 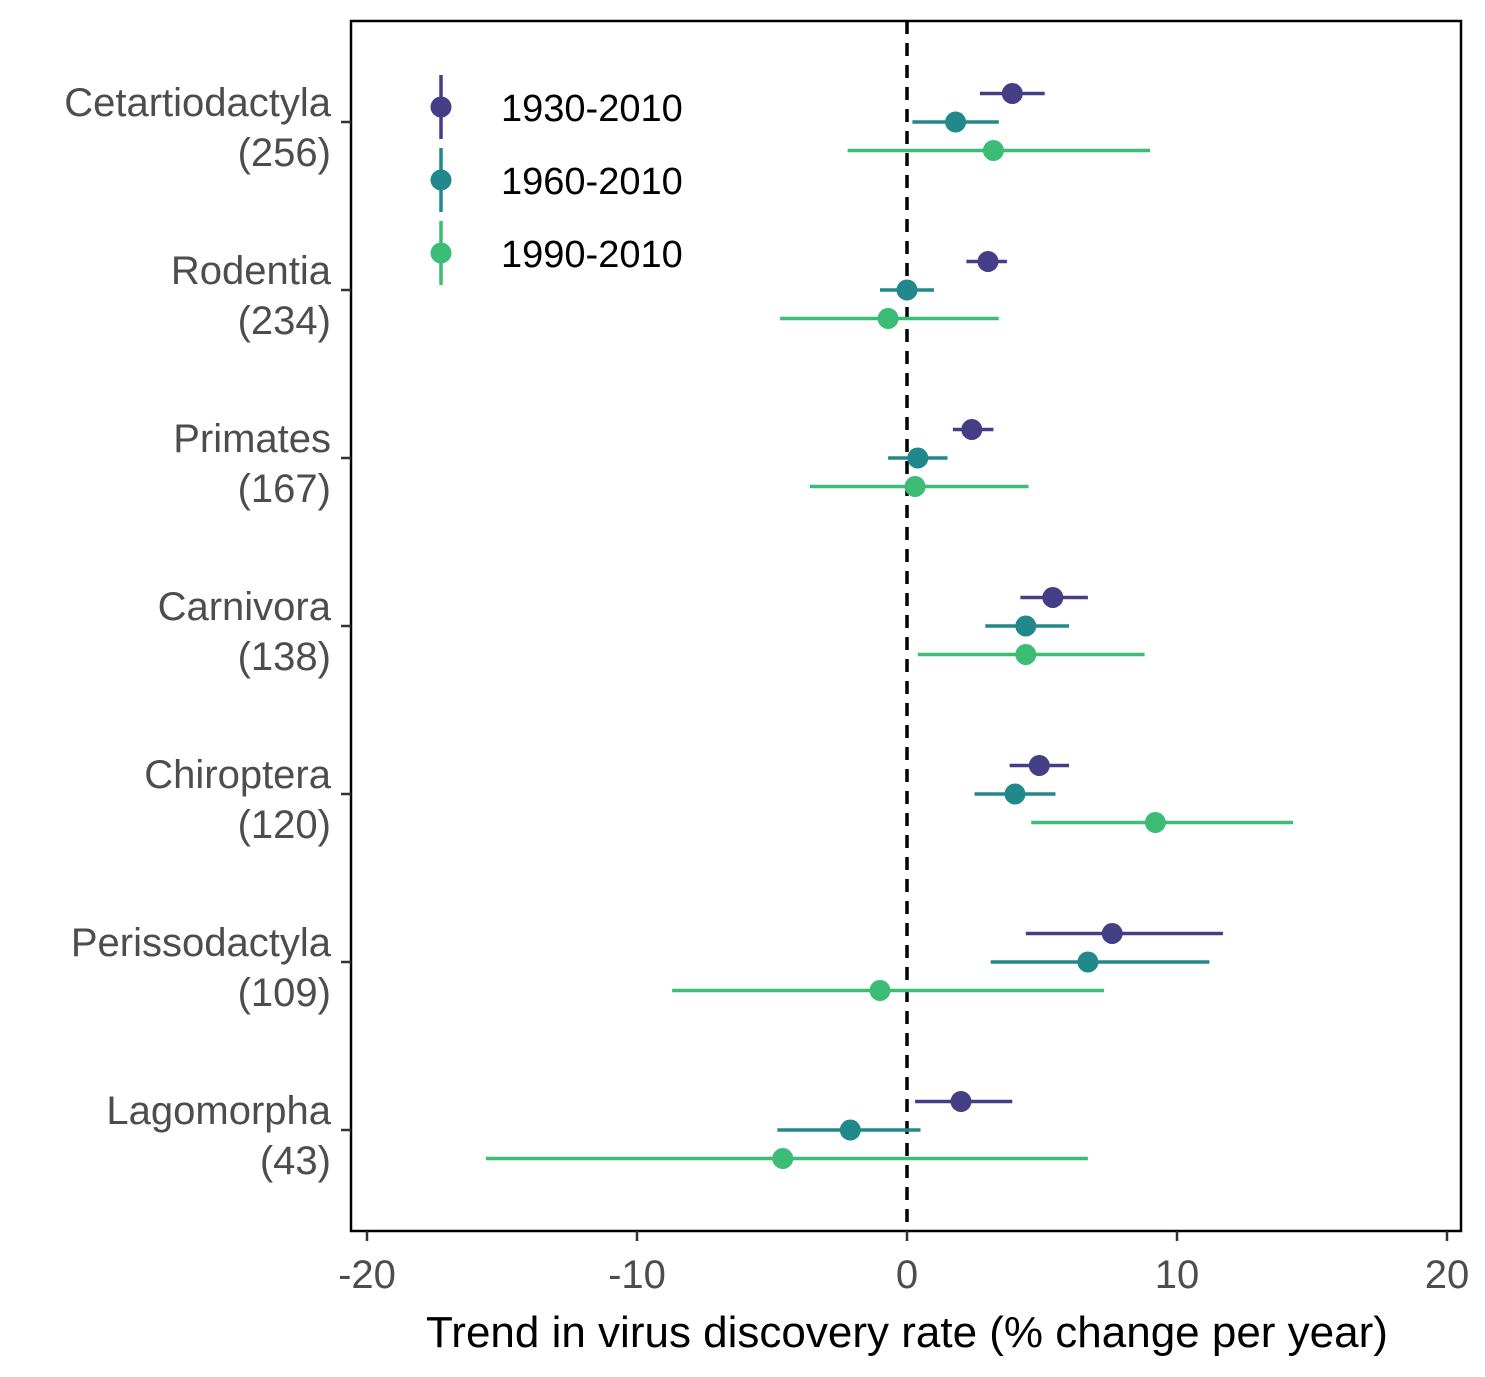 I want to click on category-label-cetartiodactyla: Cetartiodactyla, so click(x=198, y=103).